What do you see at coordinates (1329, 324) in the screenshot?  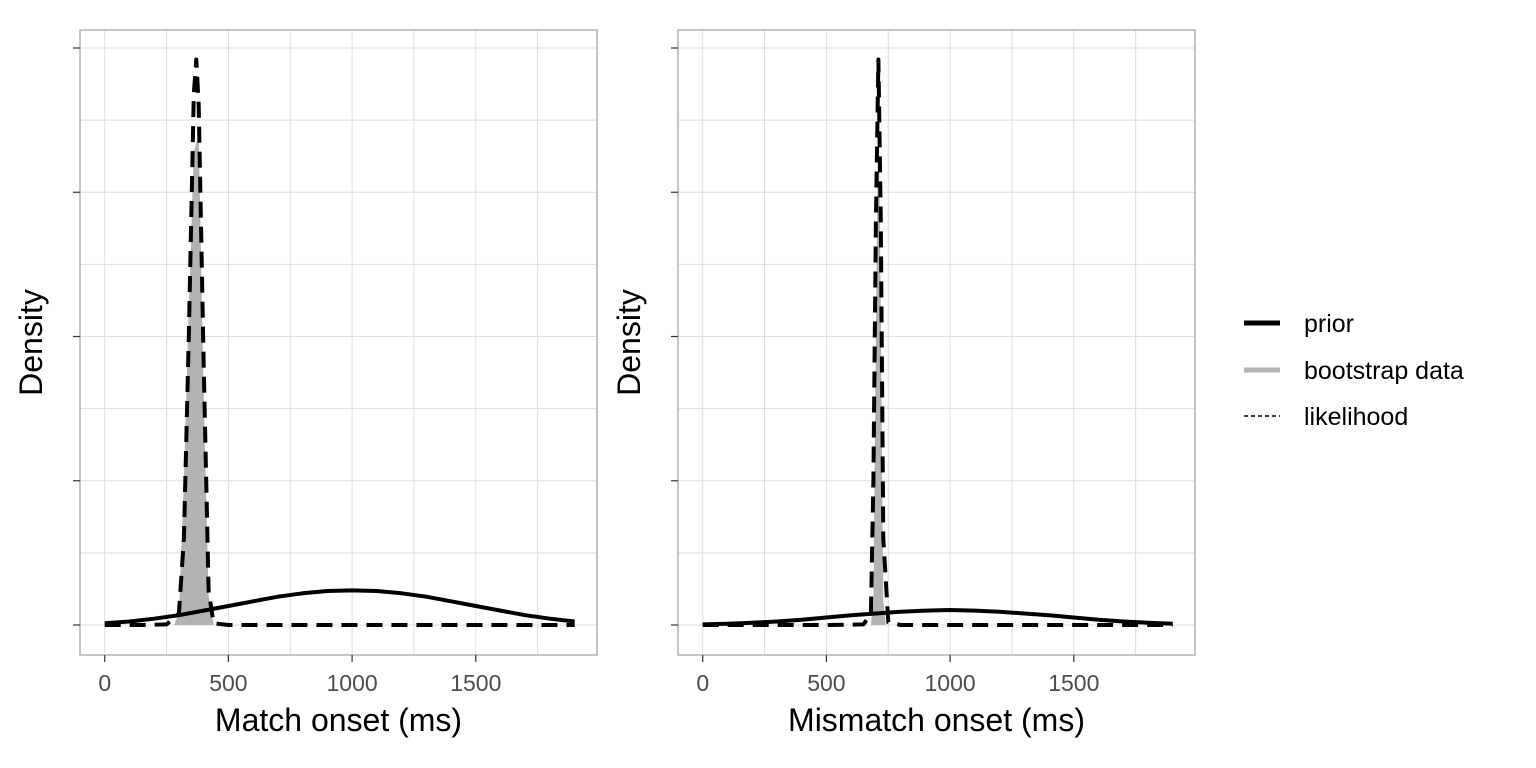 I see `legend-label-prior: prior` at bounding box center [1329, 324].